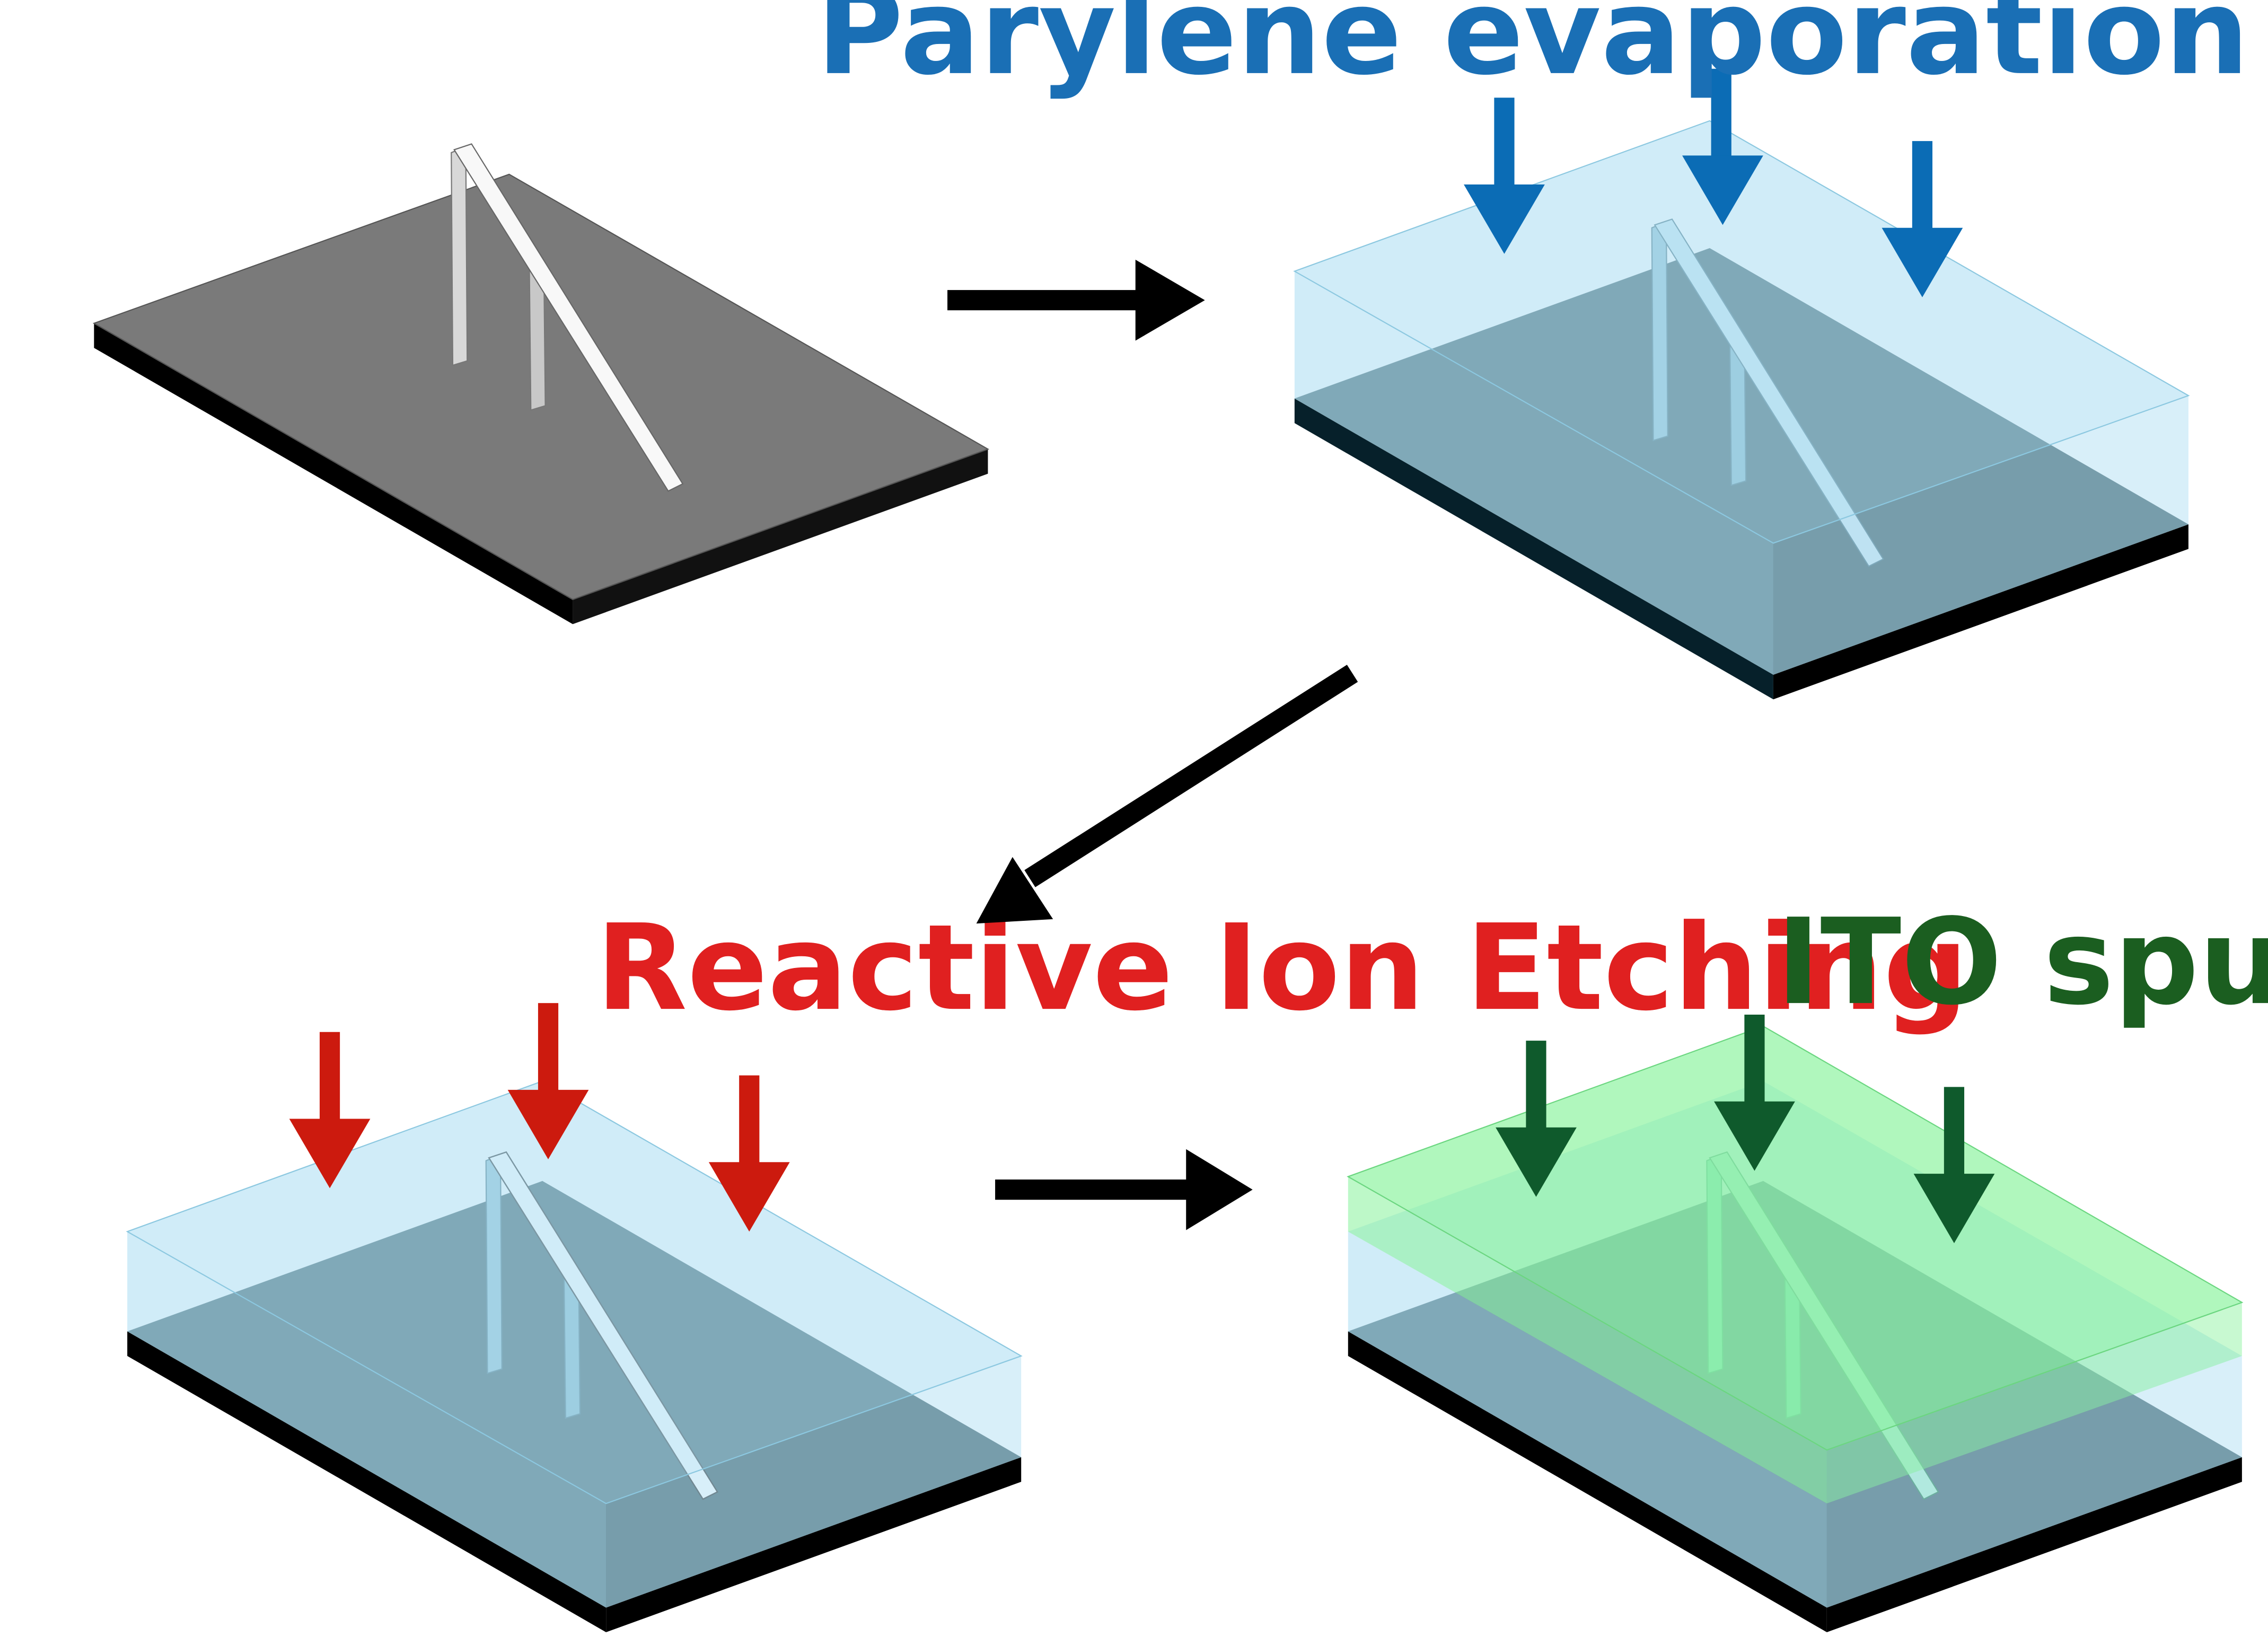  I want to click on nanowire-structure, so click(567, 317).